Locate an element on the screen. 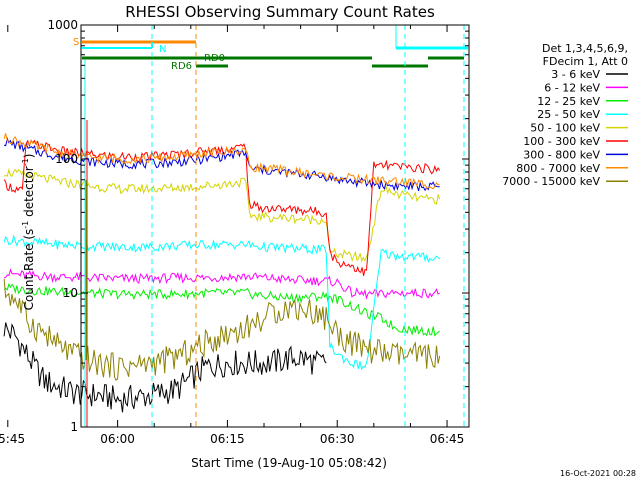 This screenshot has width=640, height=480. chart-title: RHESSI Observing Summary Count Rates is located at coordinates (280, 12).